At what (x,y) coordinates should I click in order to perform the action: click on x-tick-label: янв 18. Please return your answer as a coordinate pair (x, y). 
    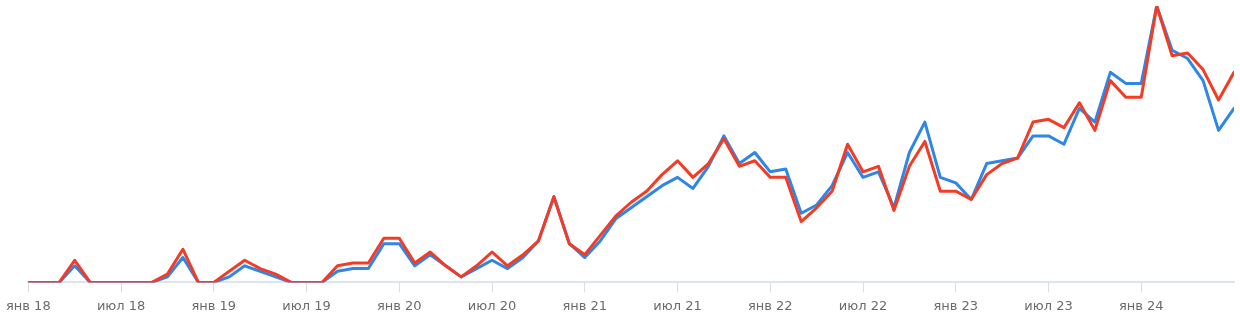
    Looking at the image, I should click on (28, 305).